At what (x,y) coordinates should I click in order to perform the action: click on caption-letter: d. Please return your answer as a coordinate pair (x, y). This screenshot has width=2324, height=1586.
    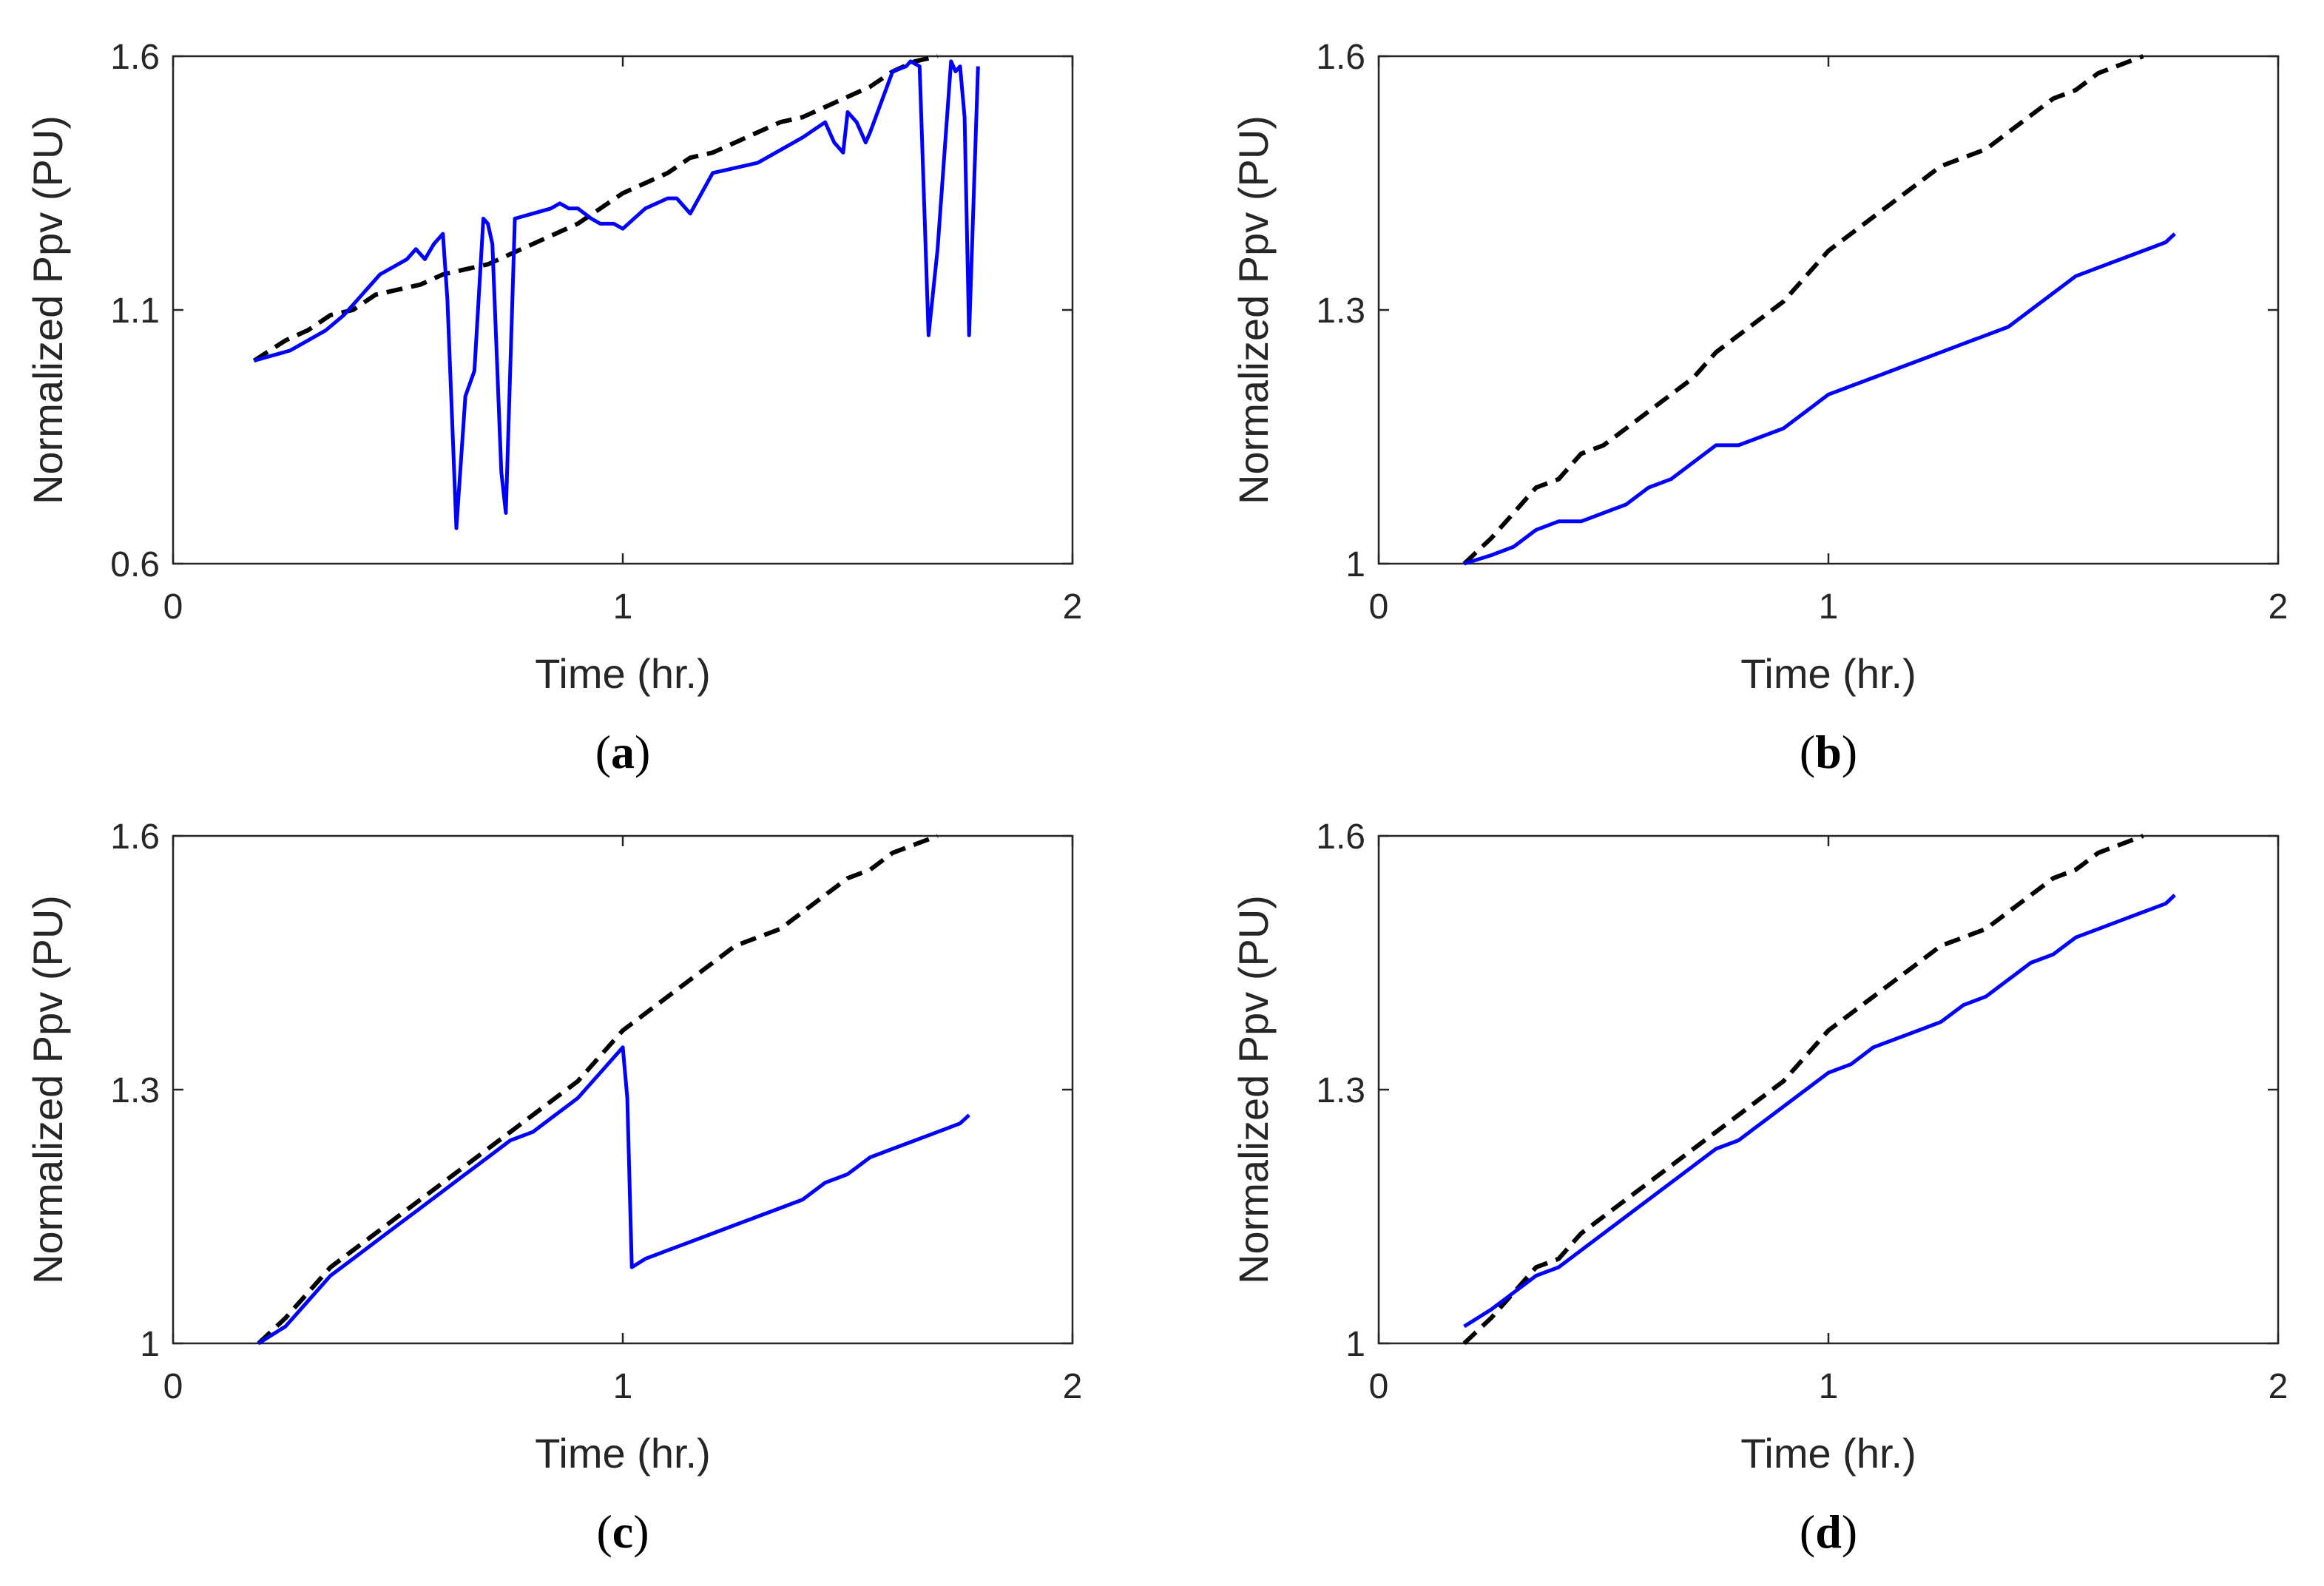
    Looking at the image, I should click on (1828, 1531).